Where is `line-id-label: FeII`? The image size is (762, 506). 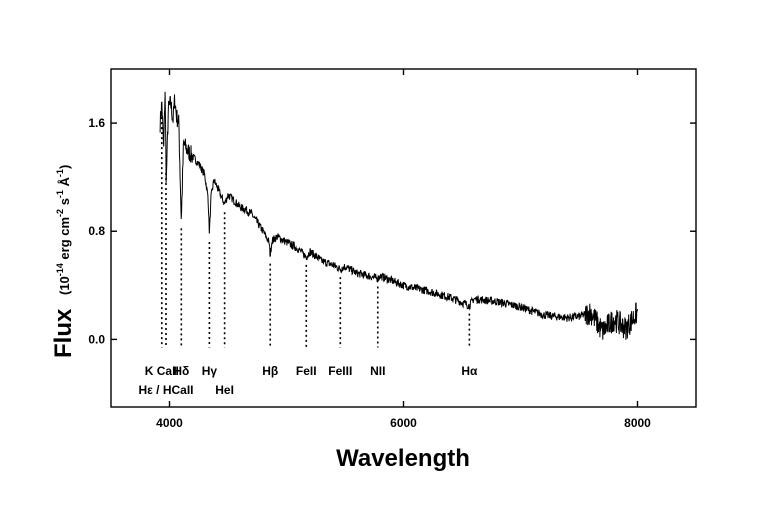
line-id-label: FeII is located at coordinates (306, 371).